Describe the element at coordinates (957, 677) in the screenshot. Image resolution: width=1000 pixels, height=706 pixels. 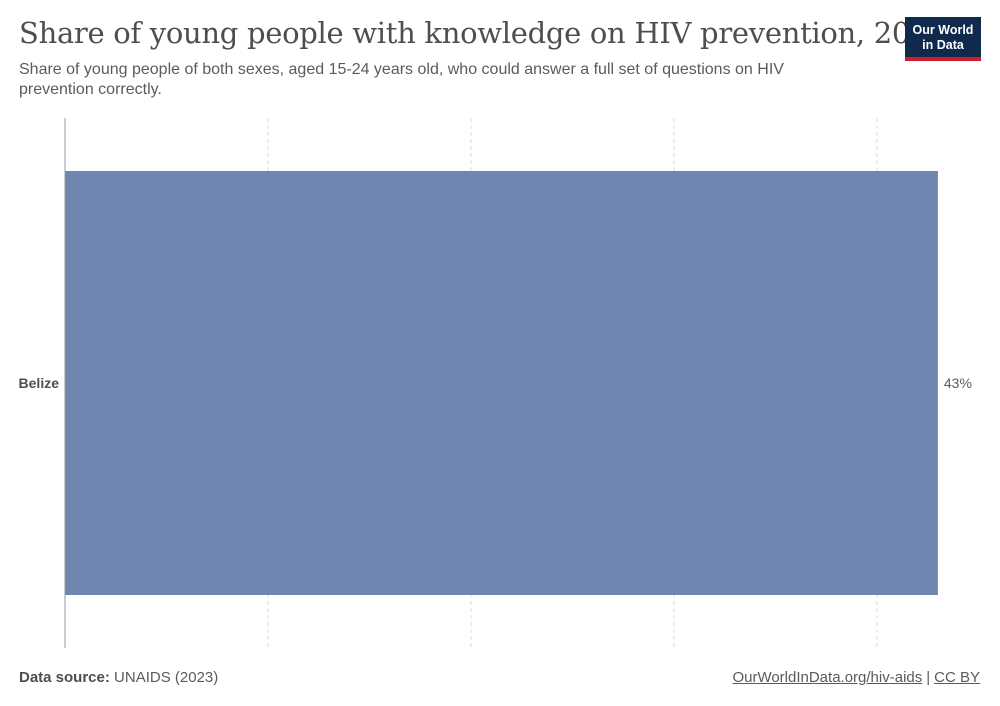
I see `license-link: CC BY` at that location.